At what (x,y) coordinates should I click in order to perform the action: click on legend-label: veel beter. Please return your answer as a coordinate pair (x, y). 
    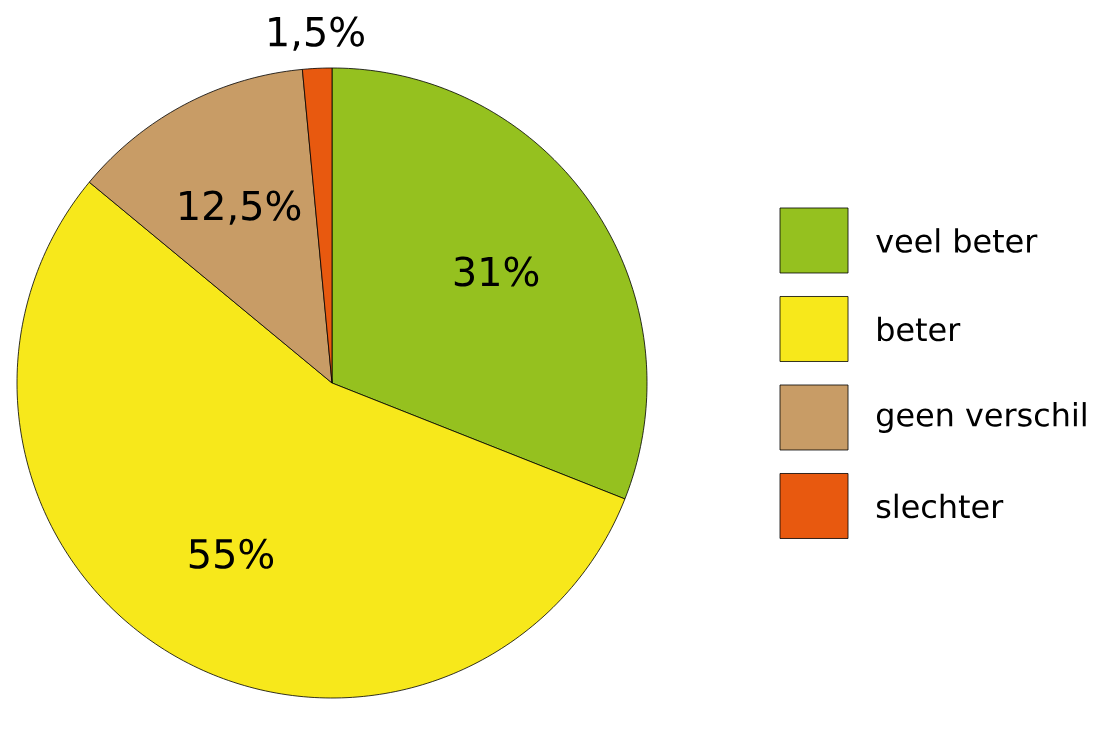
    Looking at the image, I should click on (957, 240).